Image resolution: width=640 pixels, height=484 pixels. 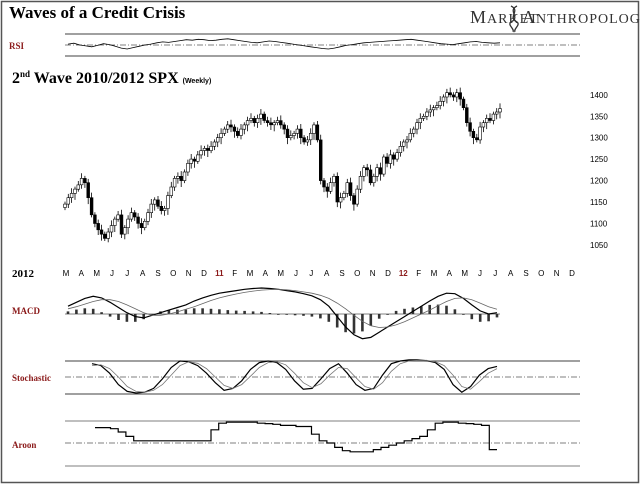 I want to click on price-tick-label: 1100, so click(x=599, y=223).